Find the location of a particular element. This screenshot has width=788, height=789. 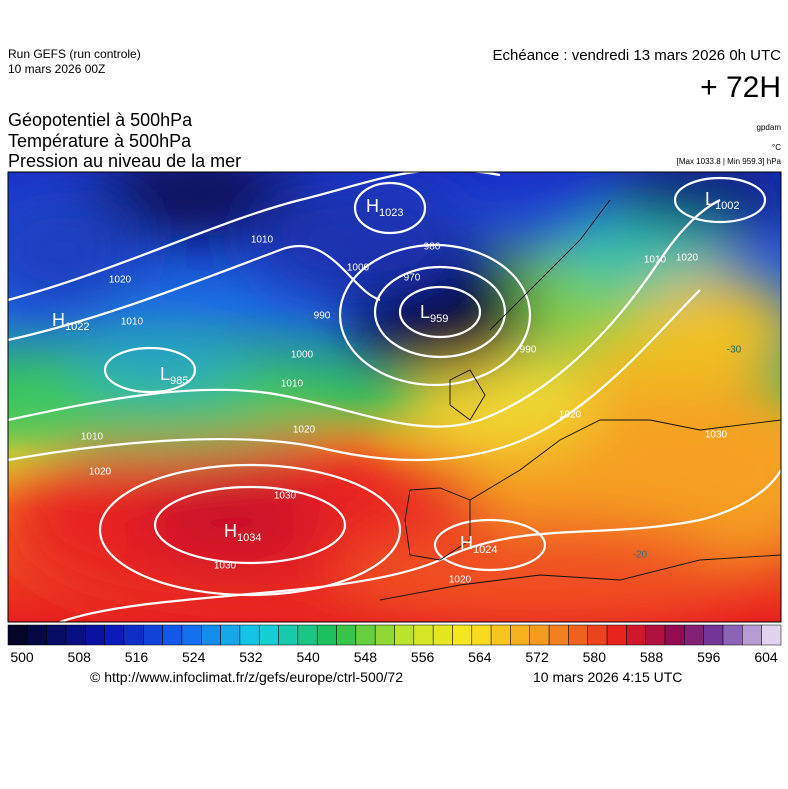

pressure-center: L959 is located at coordinates (434, 313).